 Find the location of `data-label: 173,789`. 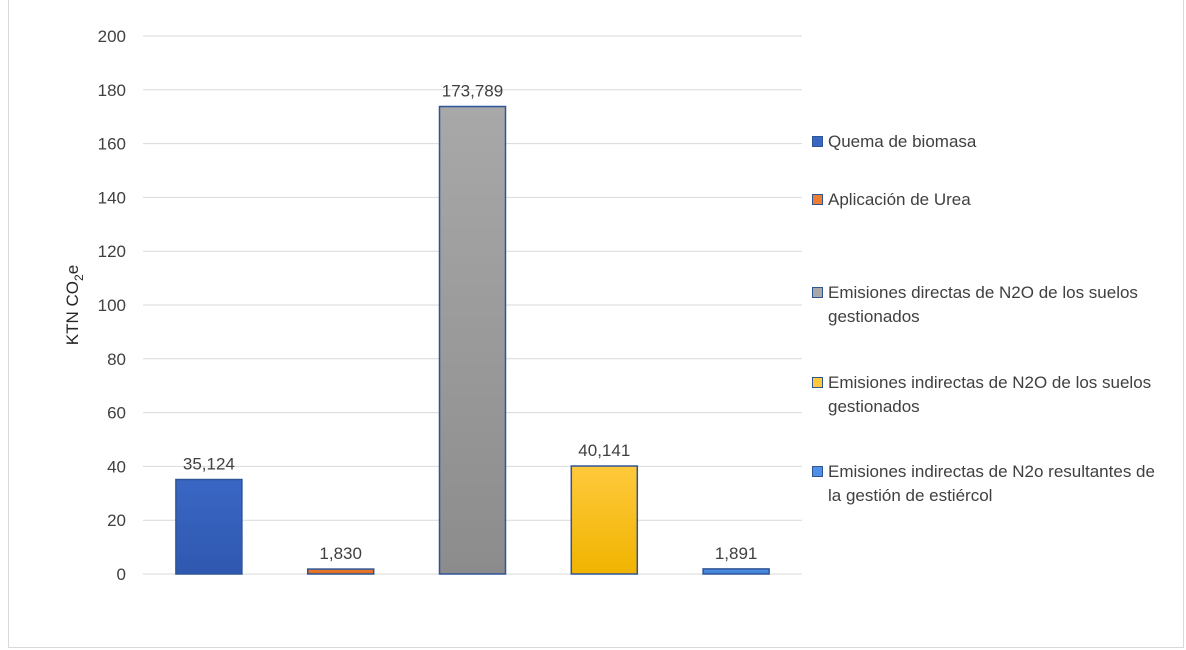

data-label: 173,789 is located at coordinates (472, 91).